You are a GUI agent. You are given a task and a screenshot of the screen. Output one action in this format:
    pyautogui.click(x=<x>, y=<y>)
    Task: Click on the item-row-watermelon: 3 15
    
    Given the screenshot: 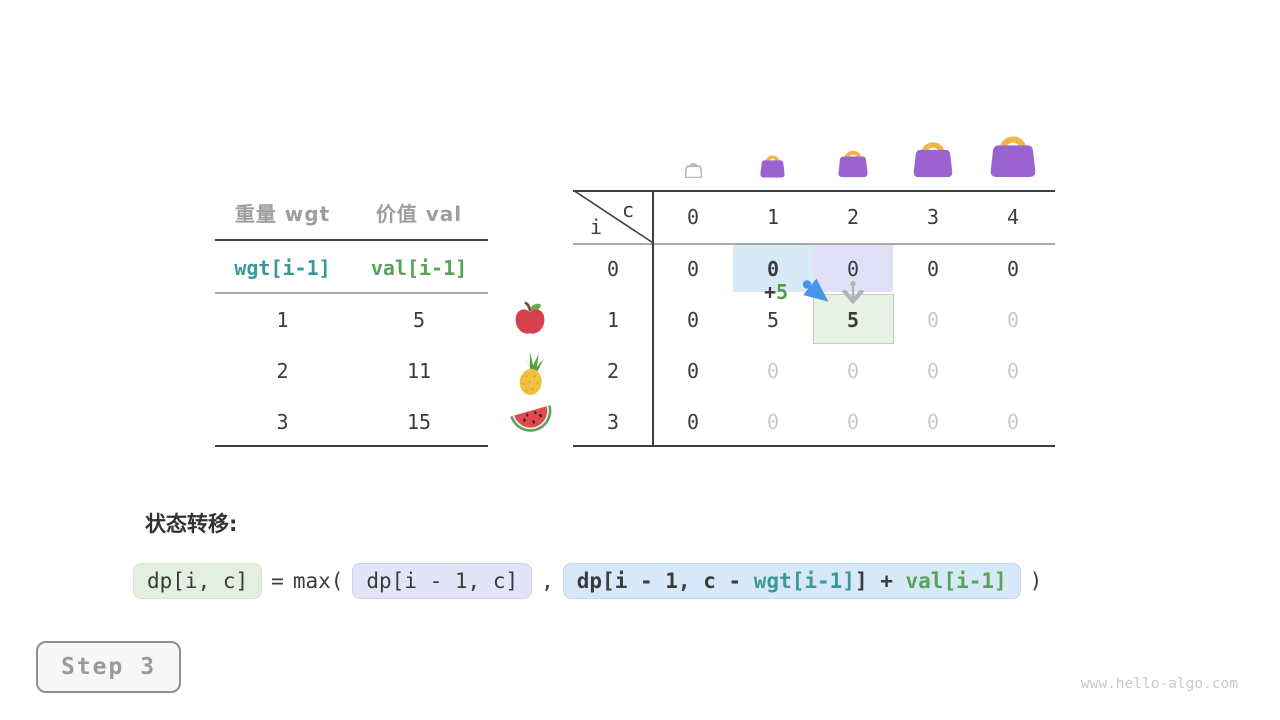 What is the action you would take?
    pyautogui.click(x=351, y=421)
    